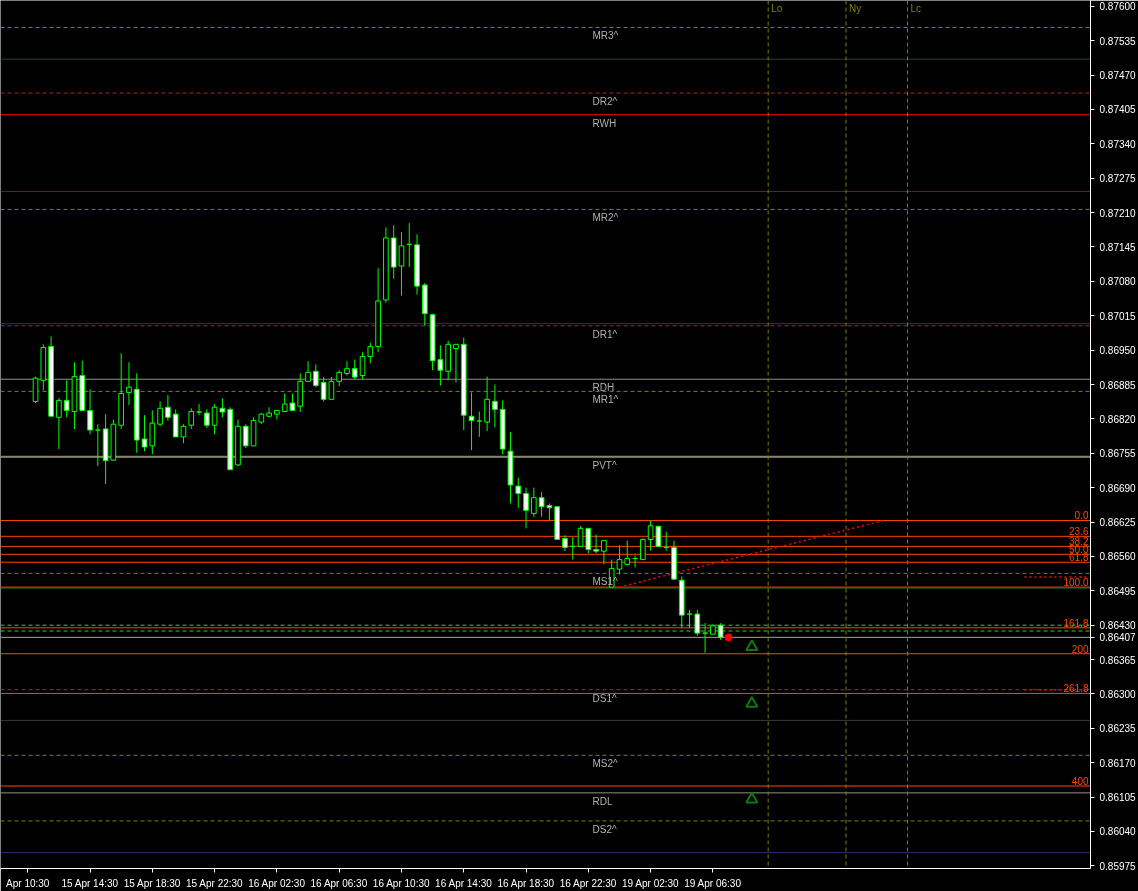 Image resolution: width=1138 pixels, height=891 pixels. Describe the element at coordinates (1118, 110) in the screenshot. I see `y-tick-label: 0.87405` at that location.